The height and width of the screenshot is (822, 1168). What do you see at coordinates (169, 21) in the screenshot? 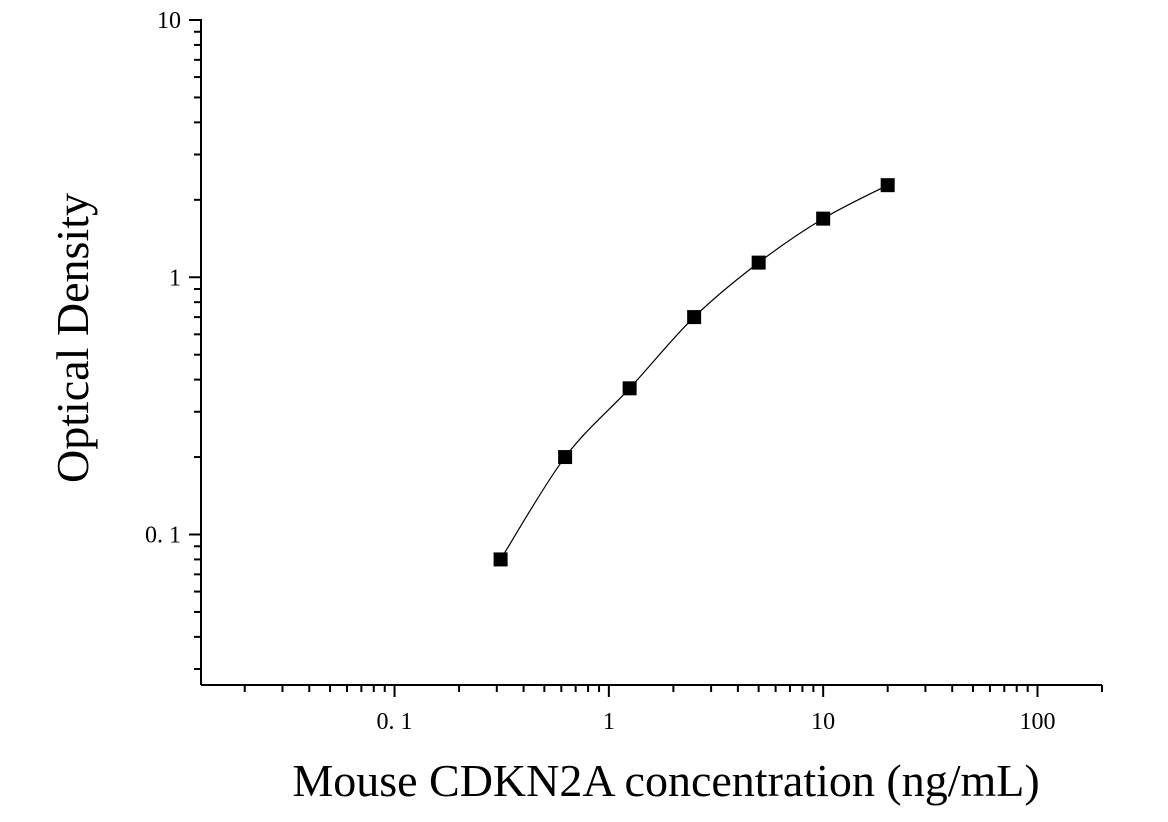
I see `y-tick-label: 10` at bounding box center [169, 21].